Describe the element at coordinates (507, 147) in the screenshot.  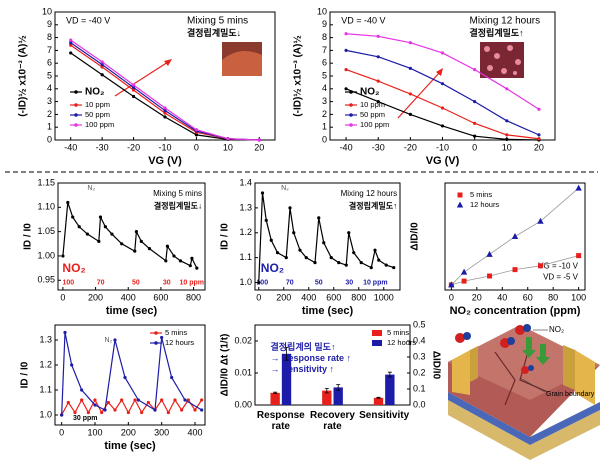
I see `x-tick-label: 10` at that location.